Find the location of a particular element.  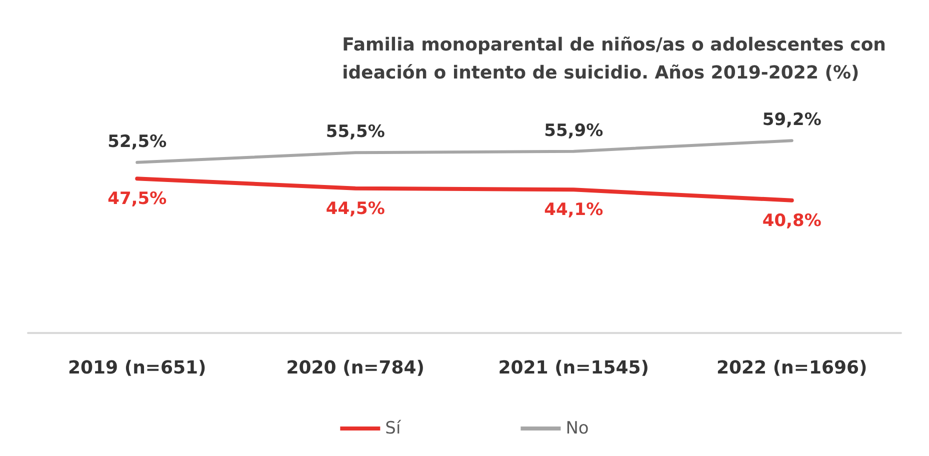

x-tick-label: 2021 (n=1545) is located at coordinates (574, 368).